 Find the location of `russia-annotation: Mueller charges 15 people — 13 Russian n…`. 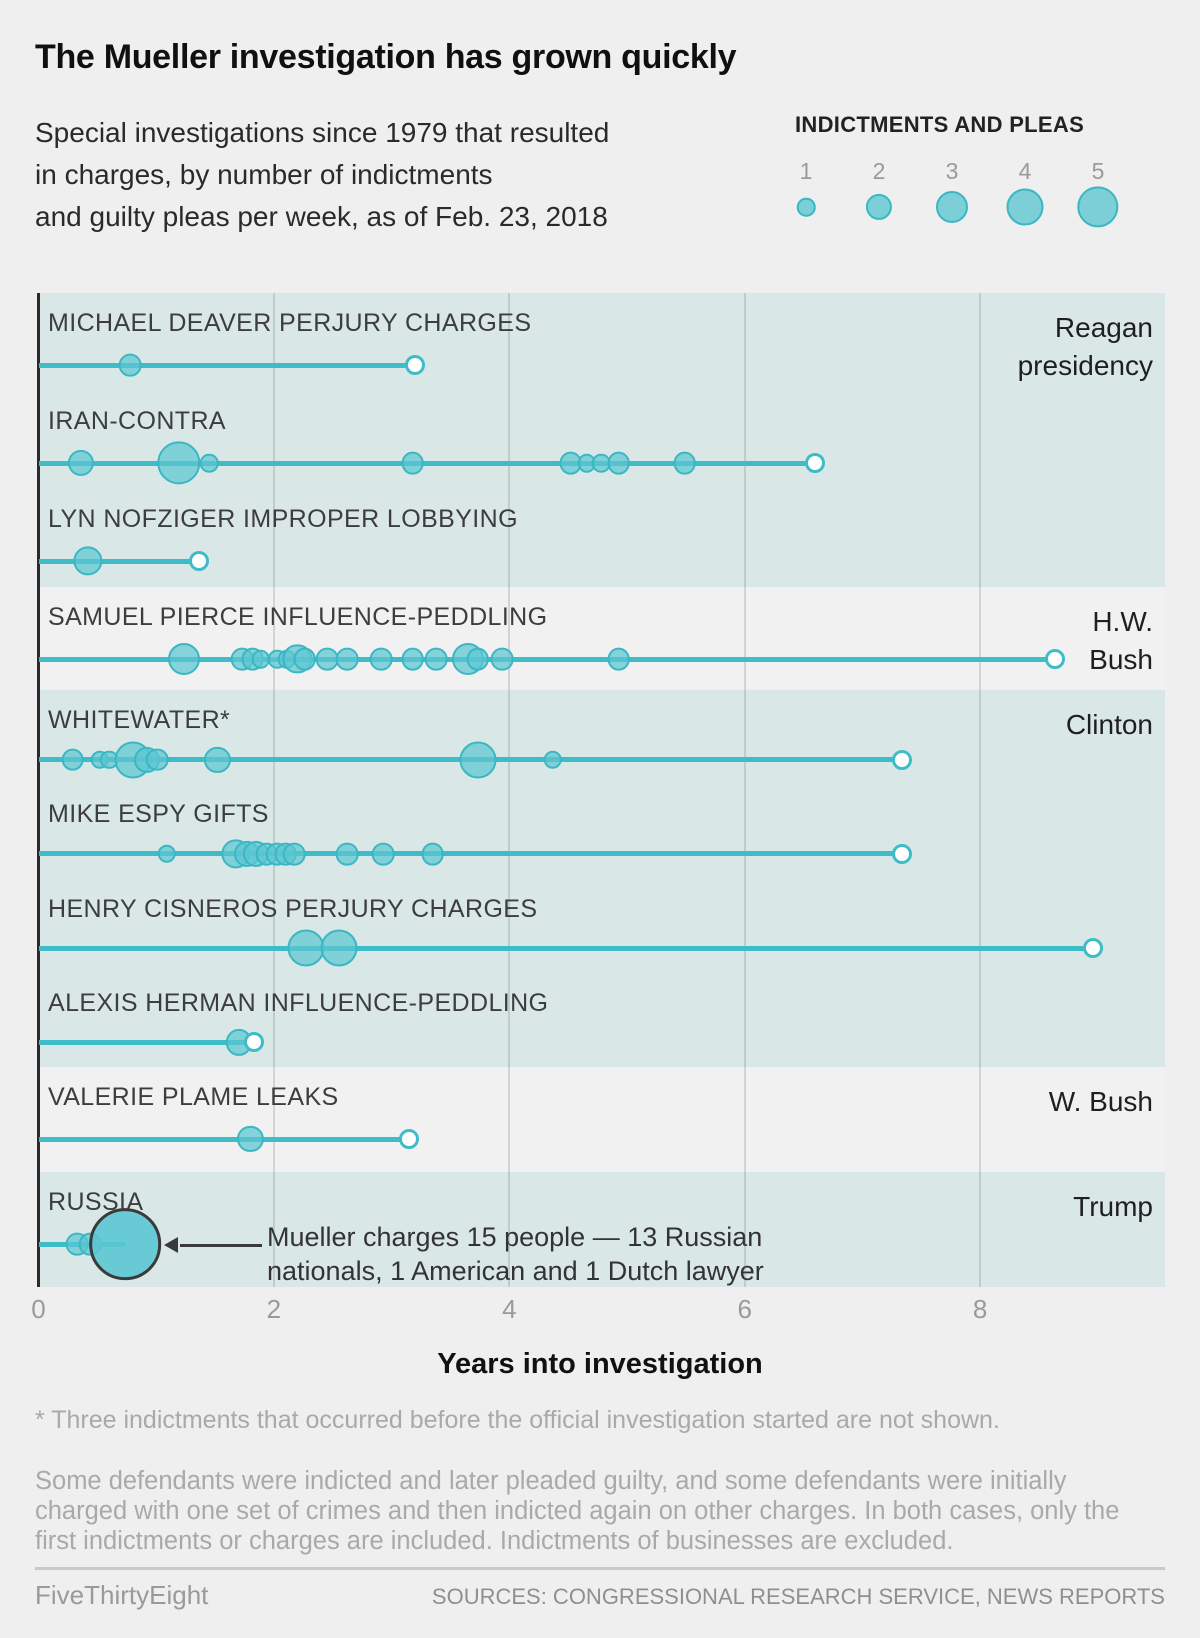

russia-annotation: Mueller charges 15 people — 13 Russian n… is located at coordinates (515, 1254).